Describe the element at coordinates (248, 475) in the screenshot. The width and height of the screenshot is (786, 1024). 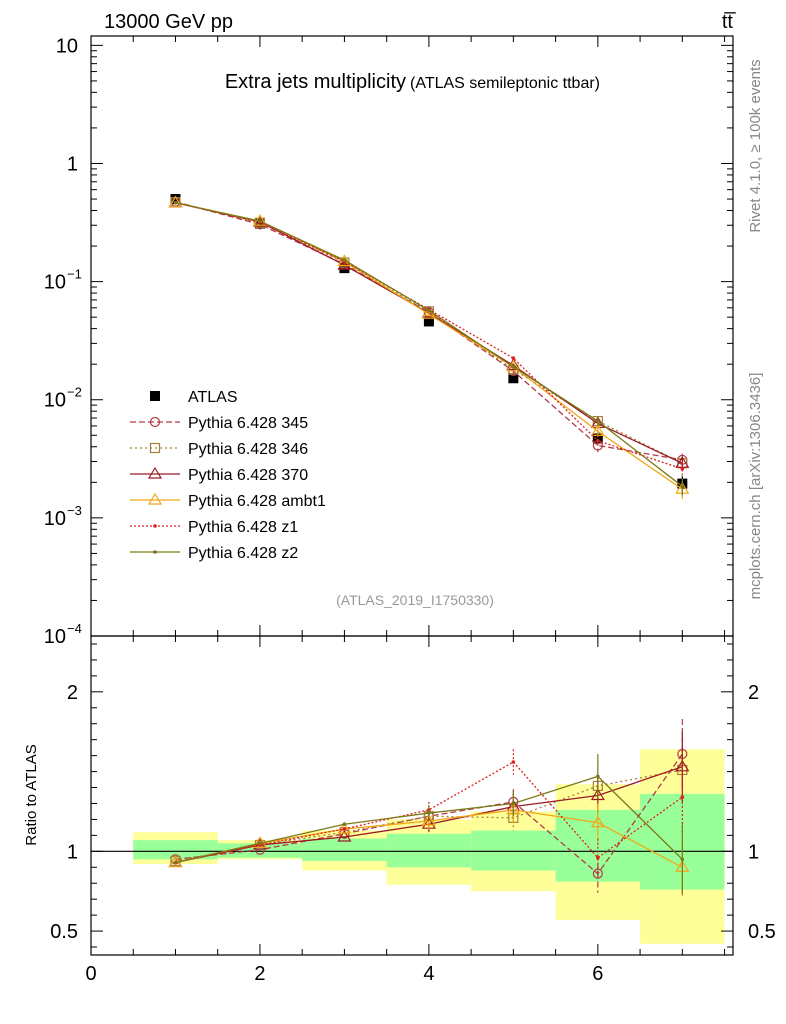
I see `legend-label-p370: Pythia 6.428 370` at that location.